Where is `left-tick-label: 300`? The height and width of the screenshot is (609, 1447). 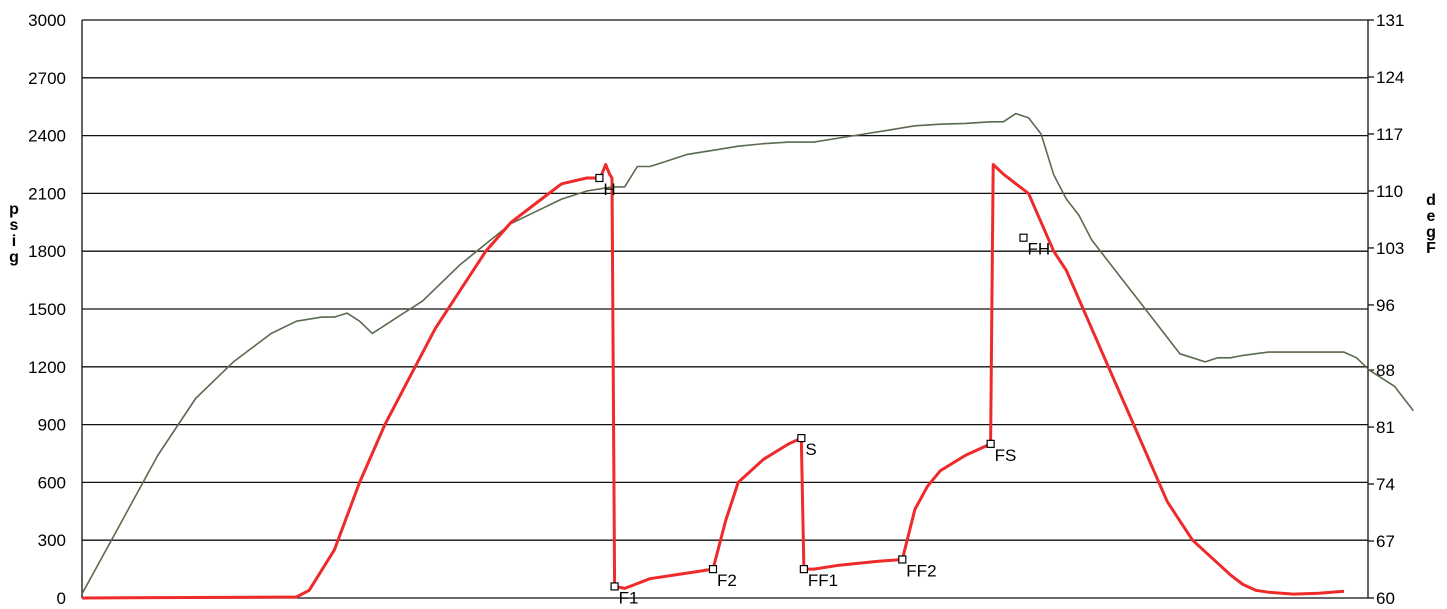 left-tick-label: 300 is located at coordinates (52, 540).